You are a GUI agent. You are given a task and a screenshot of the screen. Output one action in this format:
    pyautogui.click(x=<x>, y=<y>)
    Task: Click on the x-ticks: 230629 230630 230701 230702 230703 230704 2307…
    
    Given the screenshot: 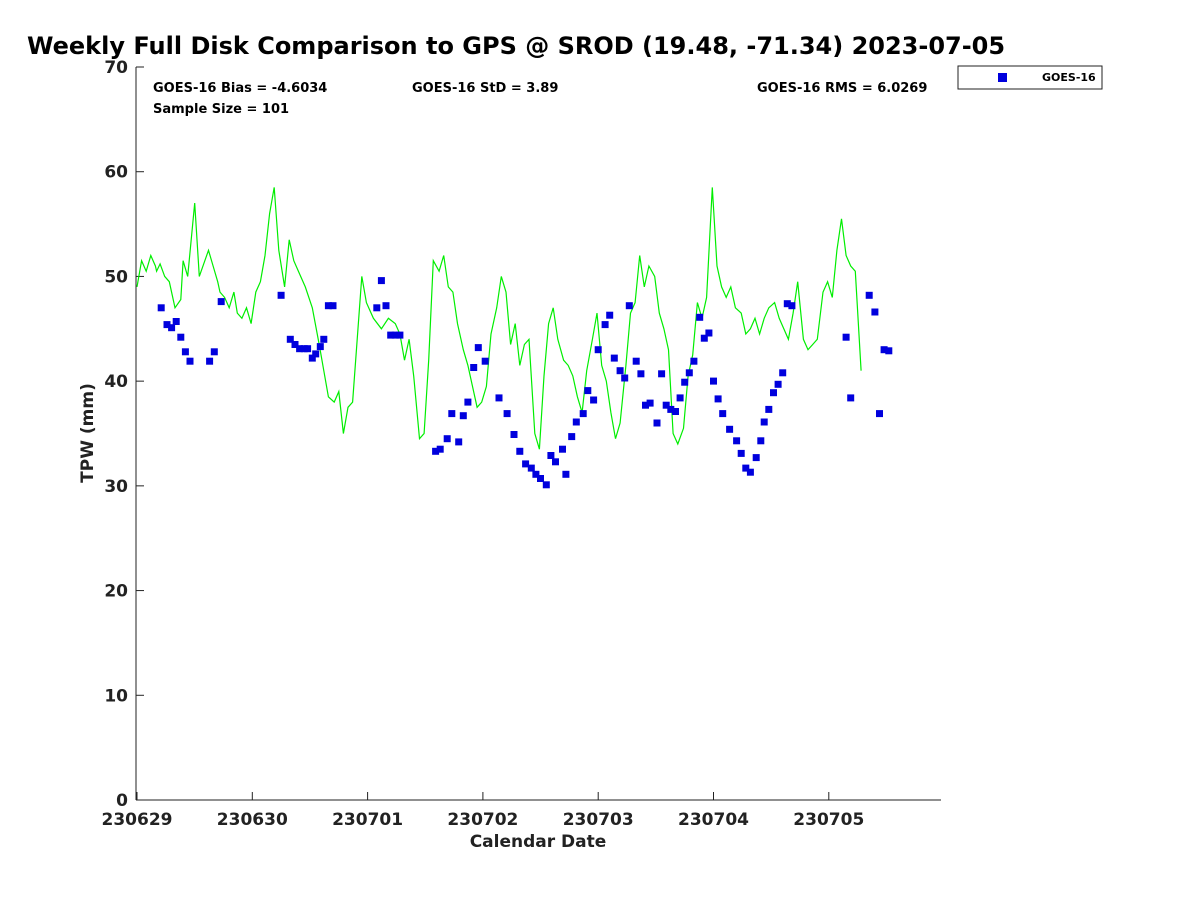 What is the action you would take?
    pyautogui.click(x=483, y=811)
    